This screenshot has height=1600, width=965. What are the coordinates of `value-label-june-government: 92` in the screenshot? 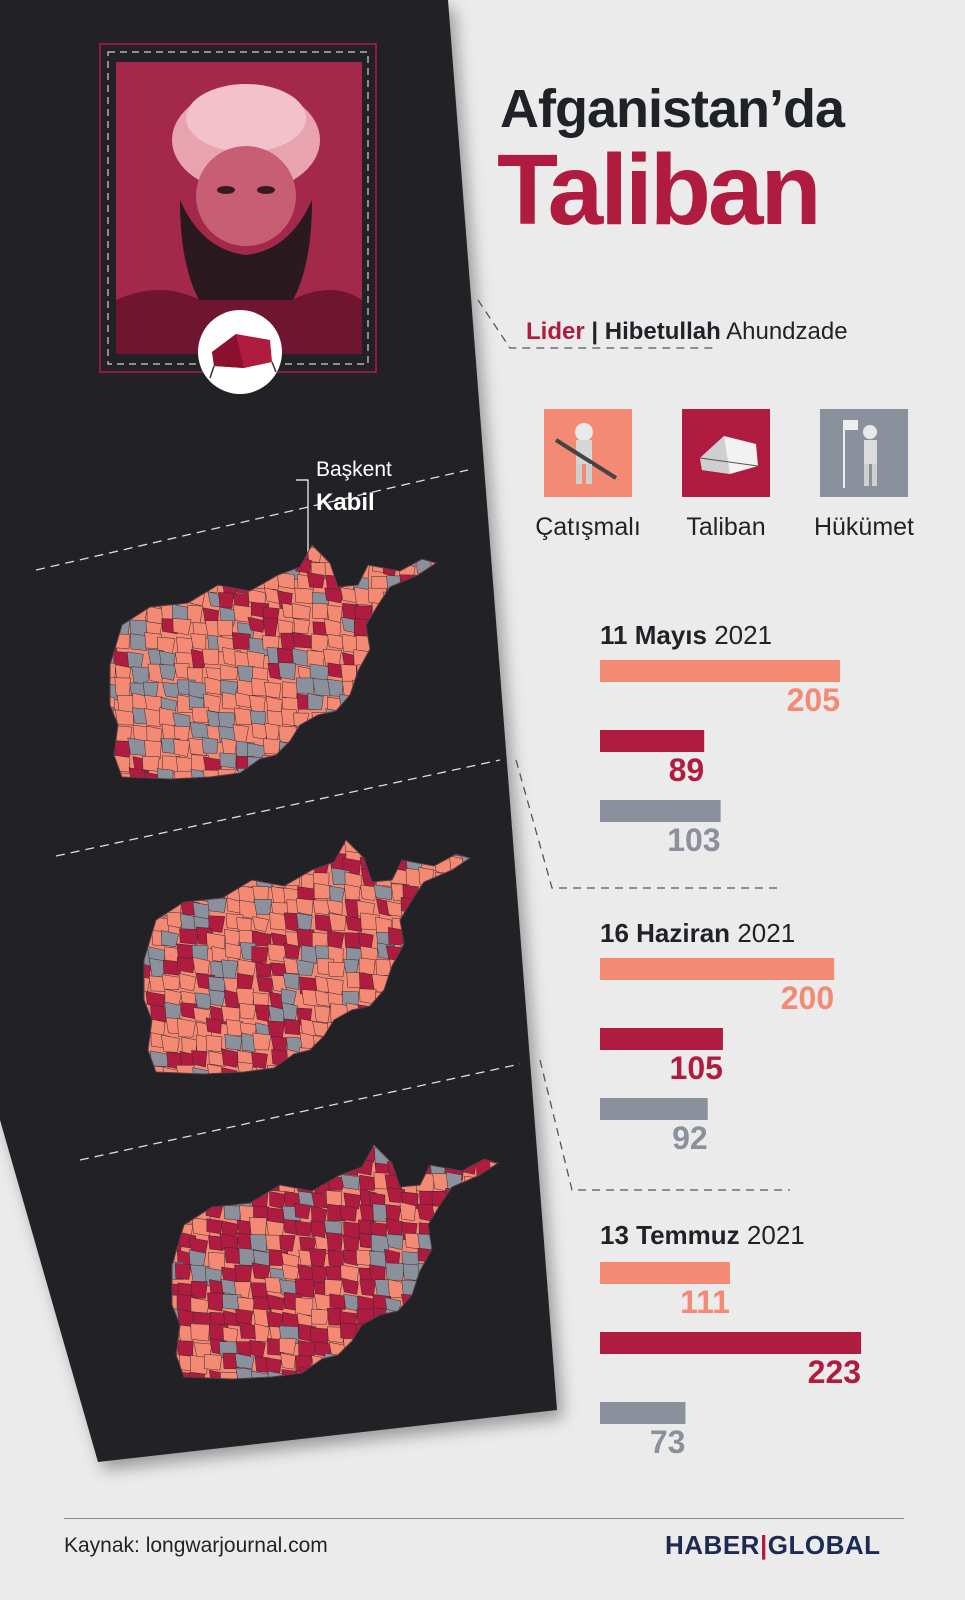 It's located at (690, 1138).